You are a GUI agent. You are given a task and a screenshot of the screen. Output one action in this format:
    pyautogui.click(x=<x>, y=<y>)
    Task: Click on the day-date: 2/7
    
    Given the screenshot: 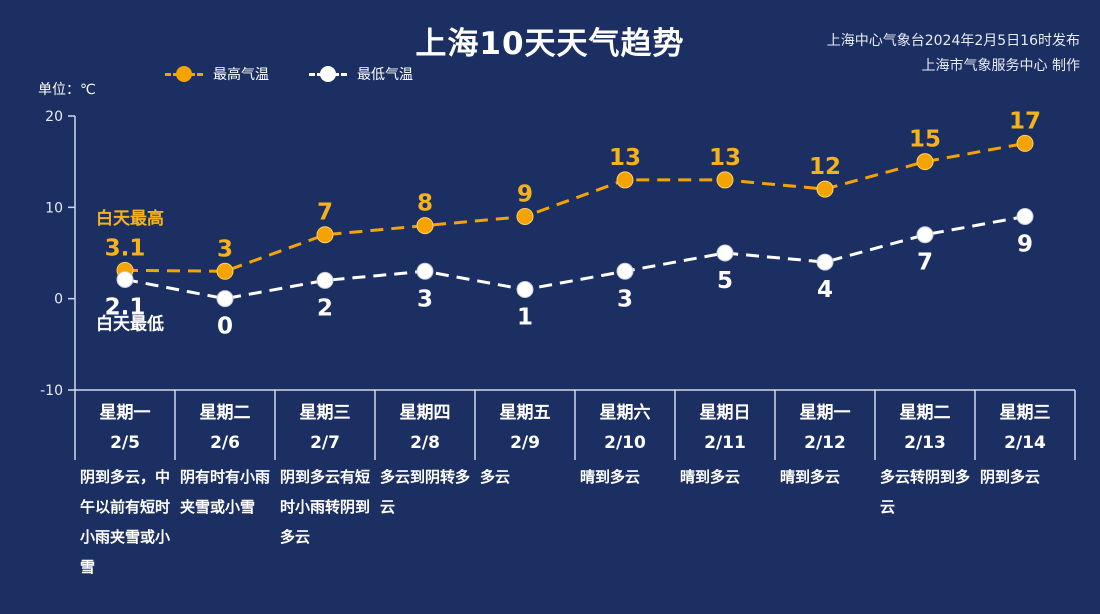 What is the action you would take?
    pyautogui.click(x=325, y=443)
    